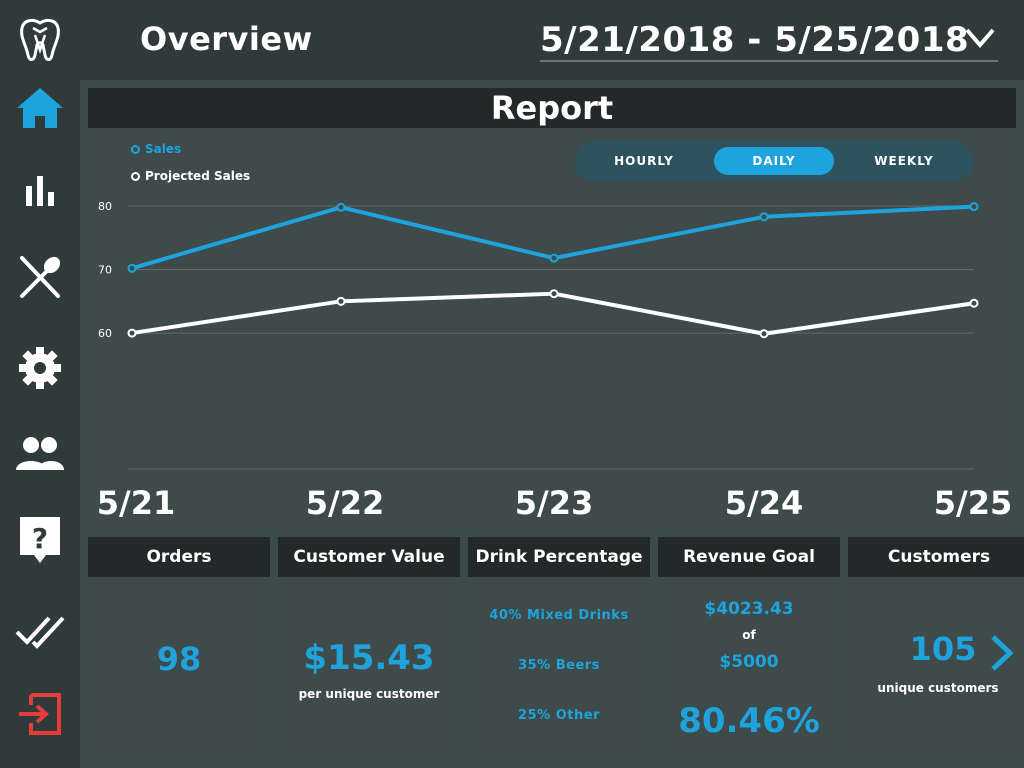 The image size is (1024, 768). I want to click on customers-caption: unique customers, so click(938, 688).